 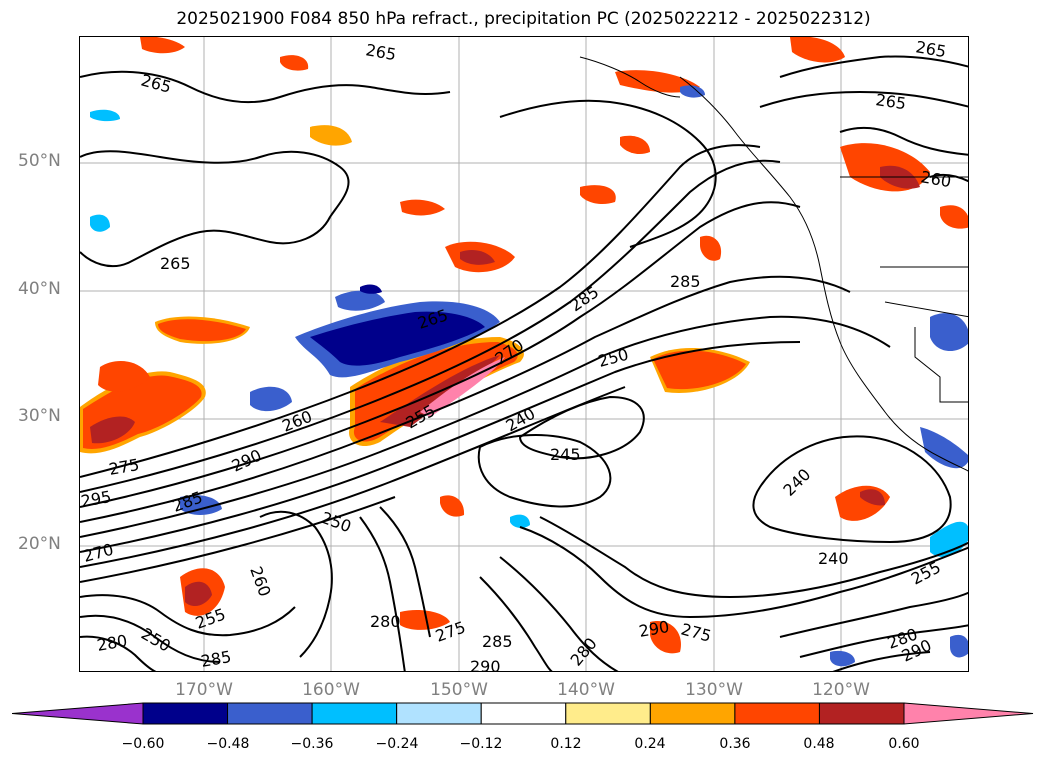 What do you see at coordinates (650, 744) in the screenshot?
I see `colorbar-tick: 0.24` at bounding box center [650, 744].